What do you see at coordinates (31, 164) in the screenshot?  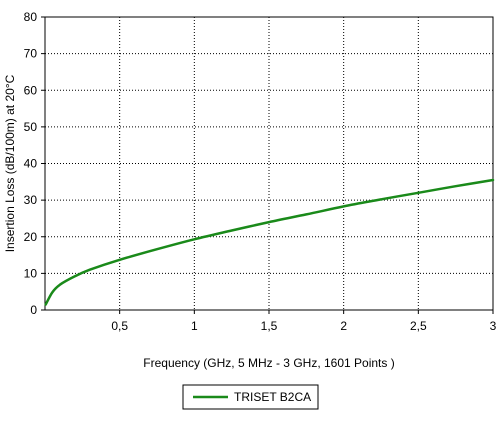 I see `y-tick-label-40: 40` at bounding box center [31, 164].